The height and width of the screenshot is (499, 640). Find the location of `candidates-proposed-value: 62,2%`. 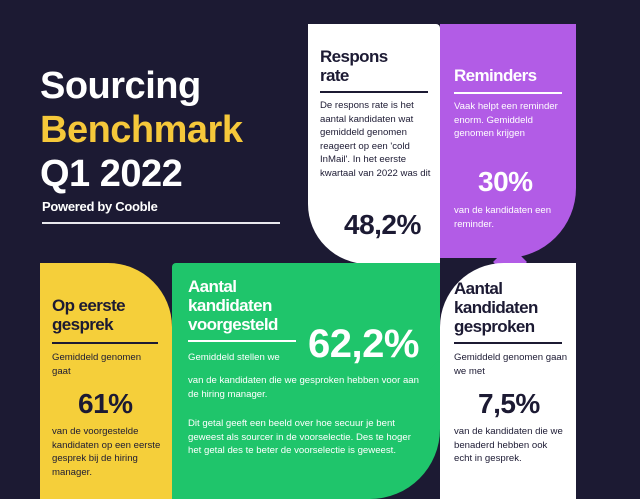

candidates-proposed-value: 62,2% is located at coordinates (363, 344).